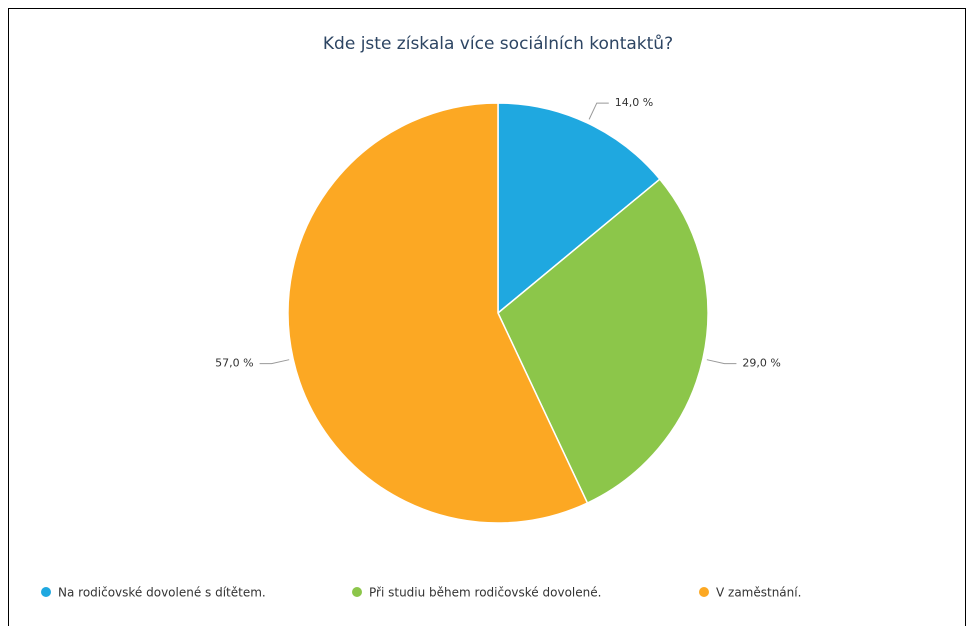 Image resolution: width=974 pixels, height=626 pixels. I want to click on data-label: 29,0 %, so click(761, 363).